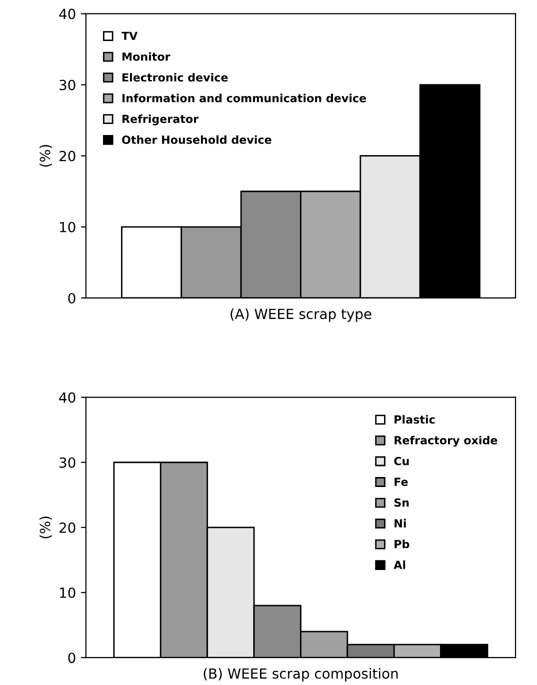 The image size is (537, 685). What do you see at coordinates (197, 139) in the screenshot?
I see `legend-label: Other Household device` at bounding box center [197, 139].